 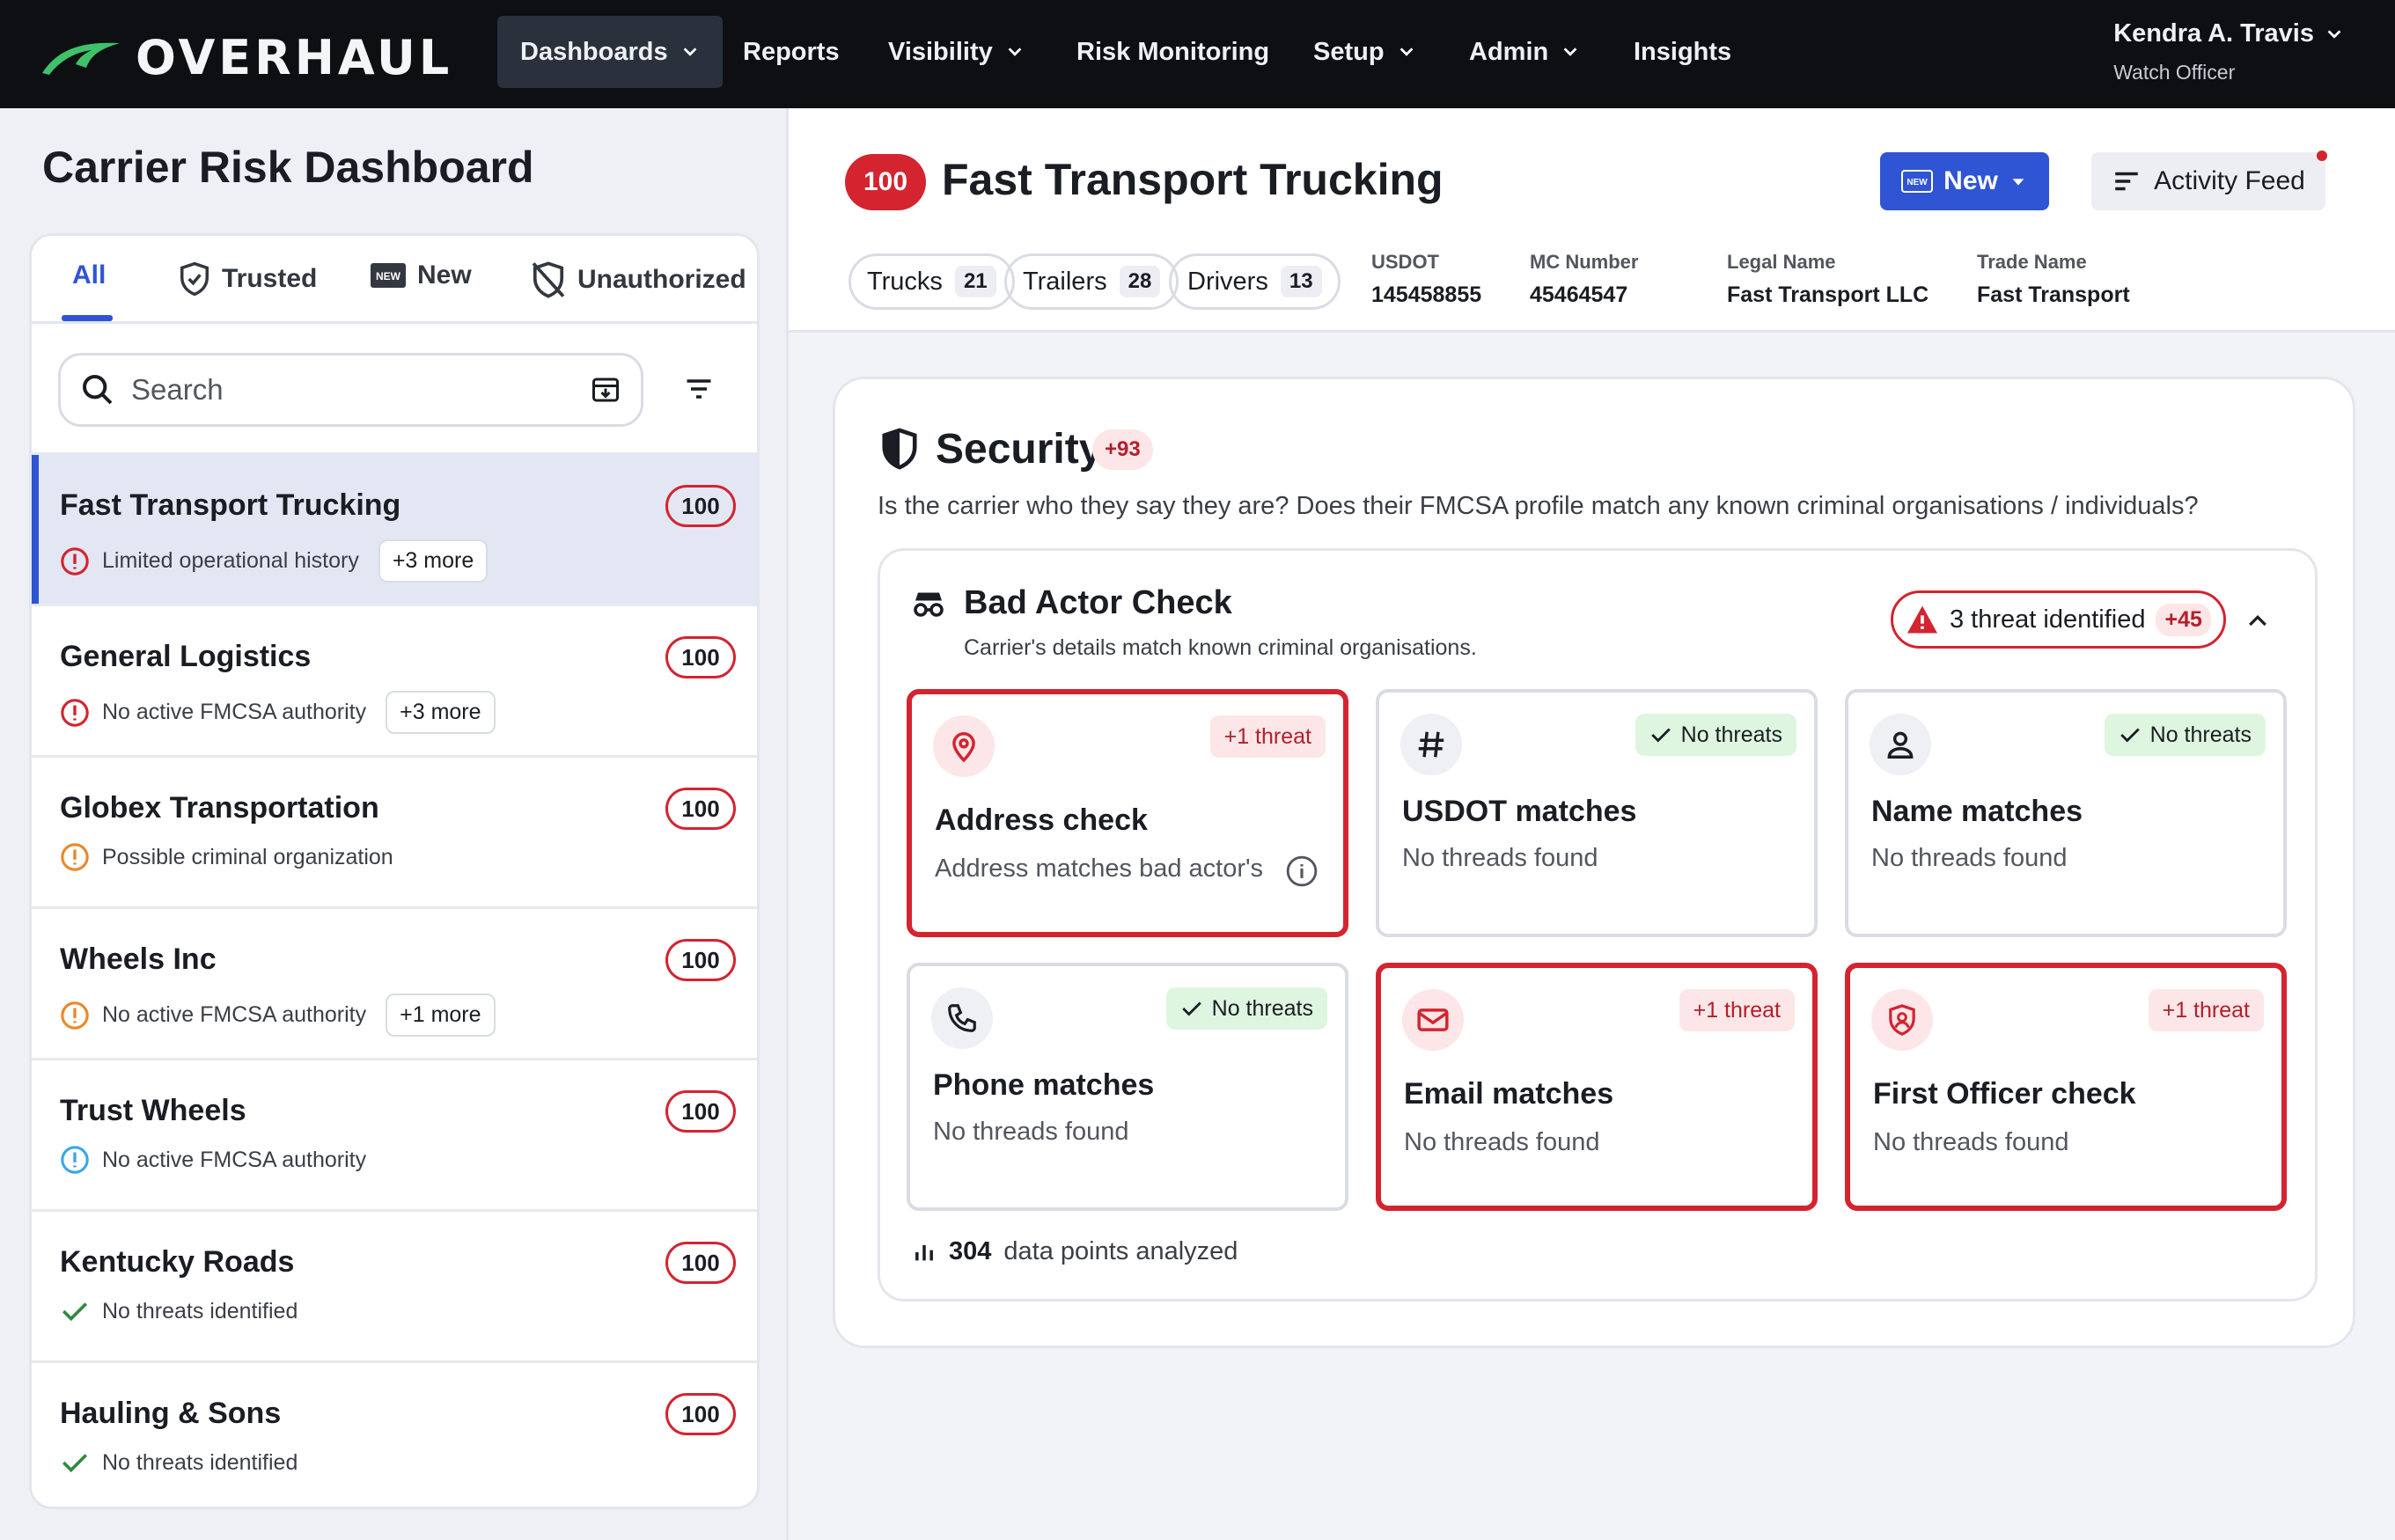 What do you see at coordinates (963, 748) in the screenshot?
I see `location-pin-icon` at bounding box center [963, 748].